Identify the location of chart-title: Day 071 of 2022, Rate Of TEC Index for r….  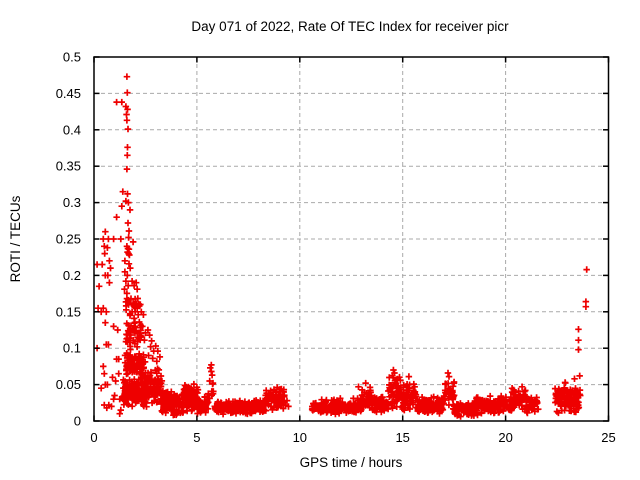
(350, 26).